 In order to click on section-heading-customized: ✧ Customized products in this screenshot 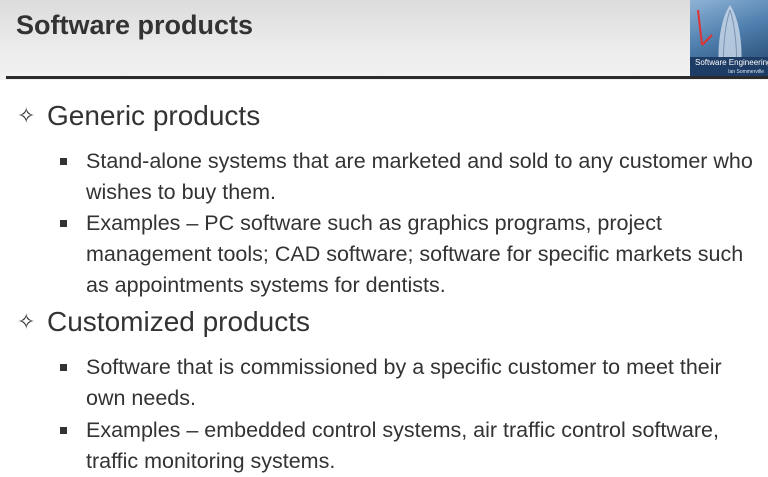, I will do `click(163, 322)`.